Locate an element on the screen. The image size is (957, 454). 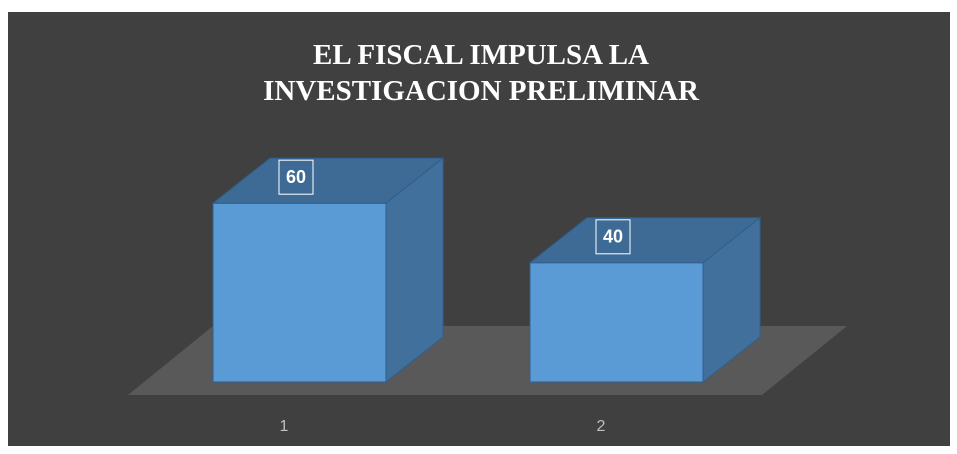
data-label: 40 is located at coordinates (613, 237).